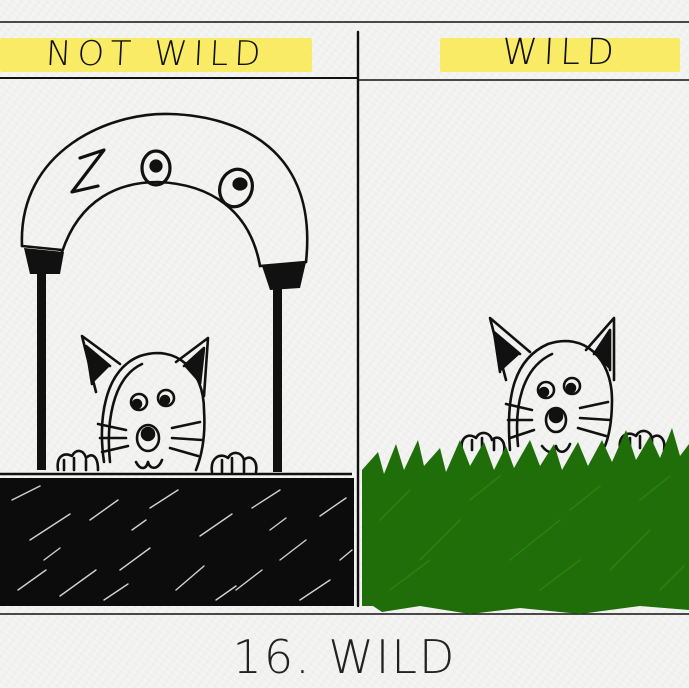 Image resolution: width=689 pixels, height=688 pixels. I want to click on panel-label-wild: WILD, so click(561, 52).